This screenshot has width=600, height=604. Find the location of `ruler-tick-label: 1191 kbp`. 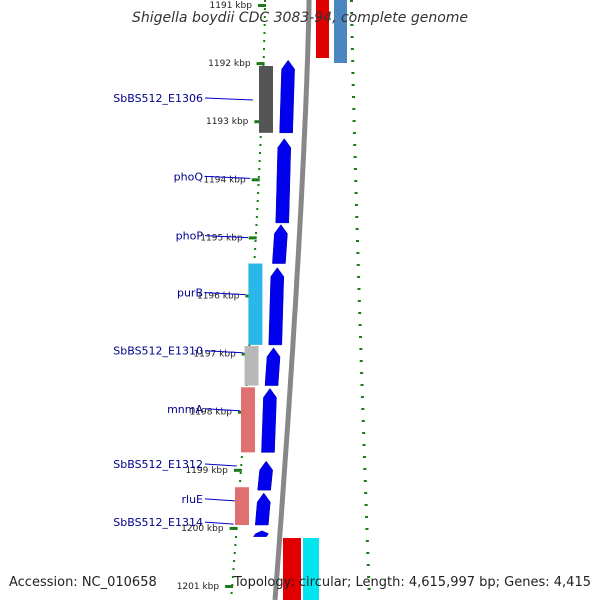

ruler-tick-label: 1191 kbp is located at coordinates (231, 6).